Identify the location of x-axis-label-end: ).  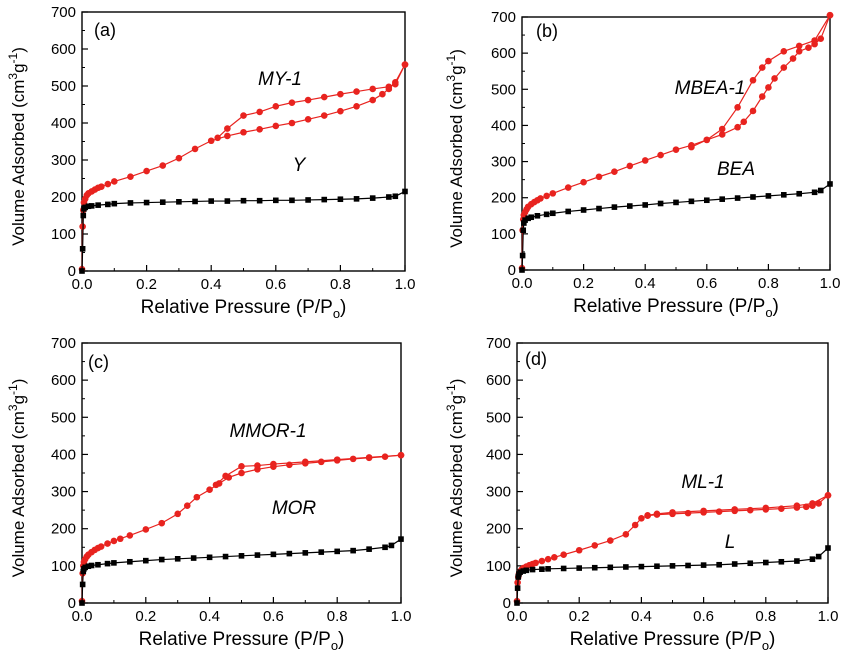
(772, 639).